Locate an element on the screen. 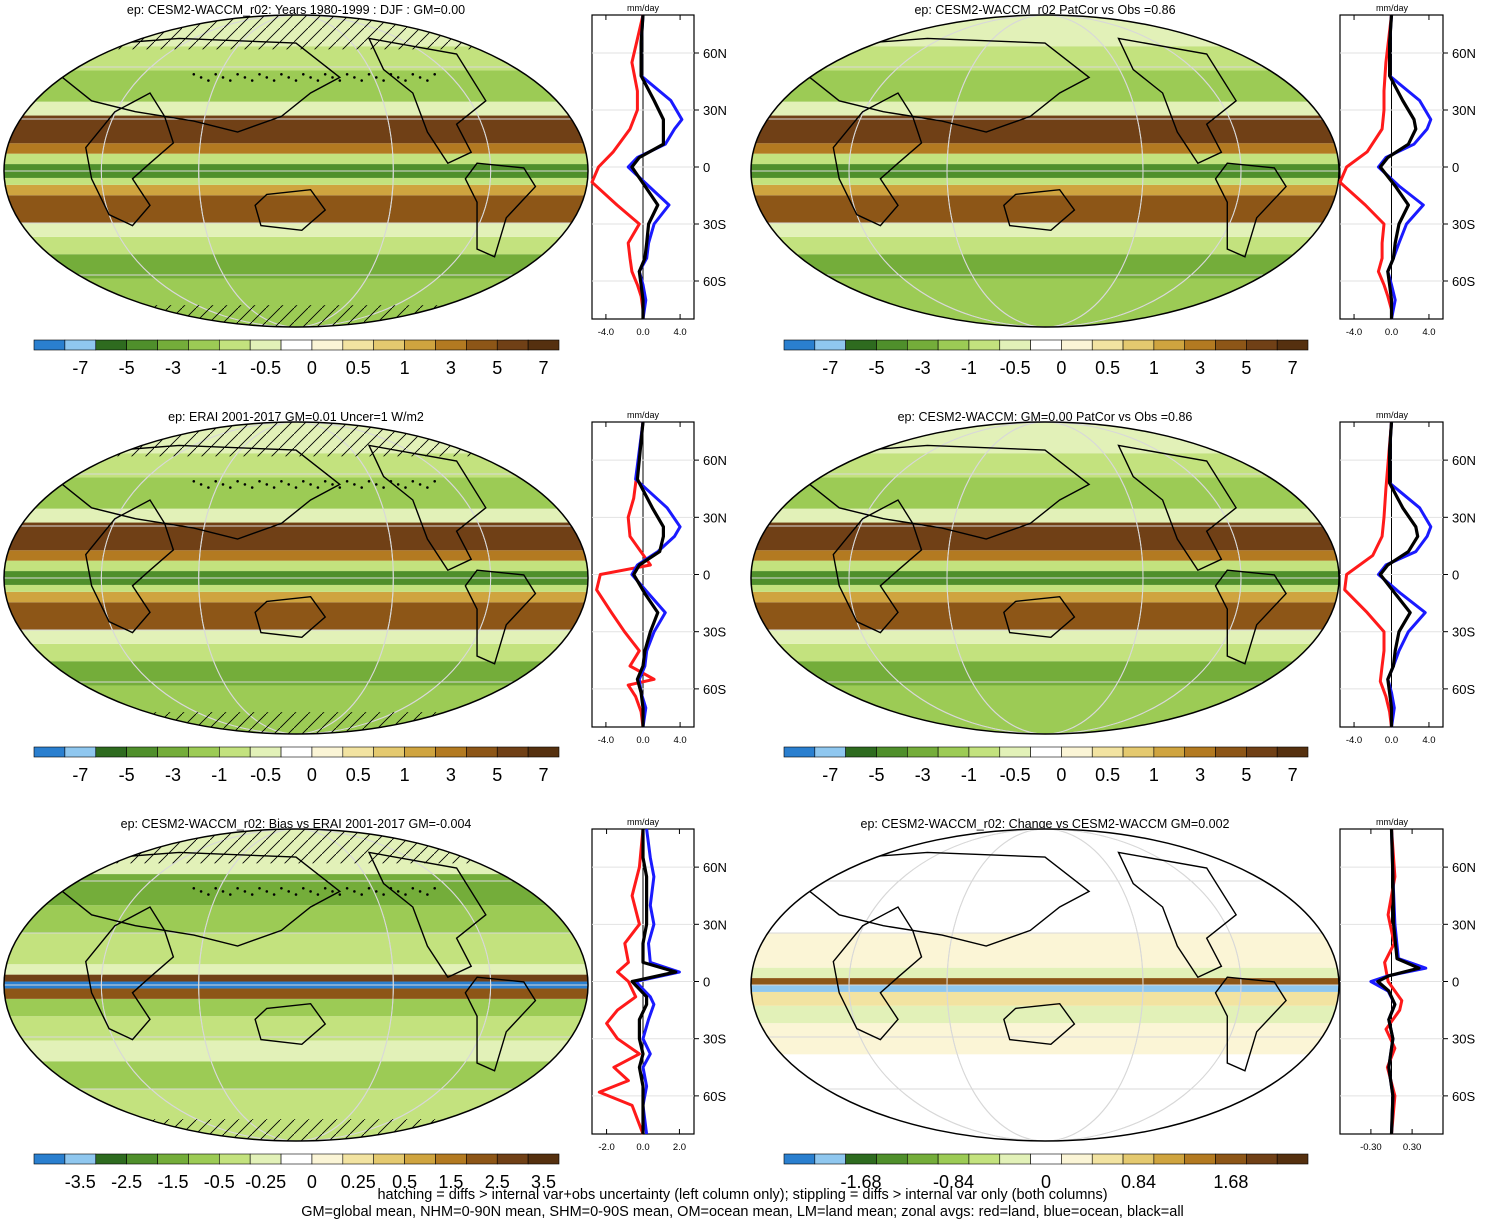  x-tick-label: -4.0 is located at coordinates (606, 332).